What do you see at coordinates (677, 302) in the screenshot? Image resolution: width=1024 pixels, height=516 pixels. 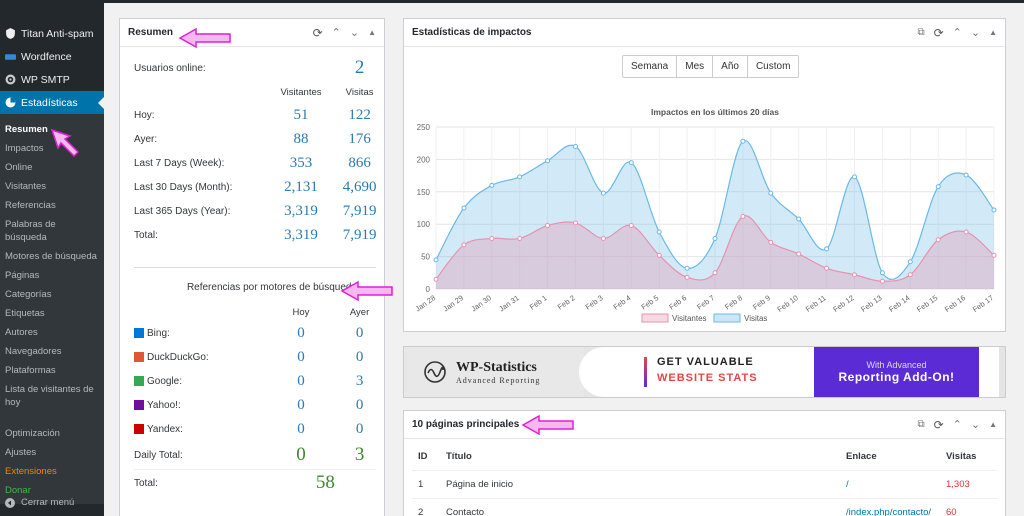 I see `x-tick-label: Feb 6` at bounding box center [677, 302].